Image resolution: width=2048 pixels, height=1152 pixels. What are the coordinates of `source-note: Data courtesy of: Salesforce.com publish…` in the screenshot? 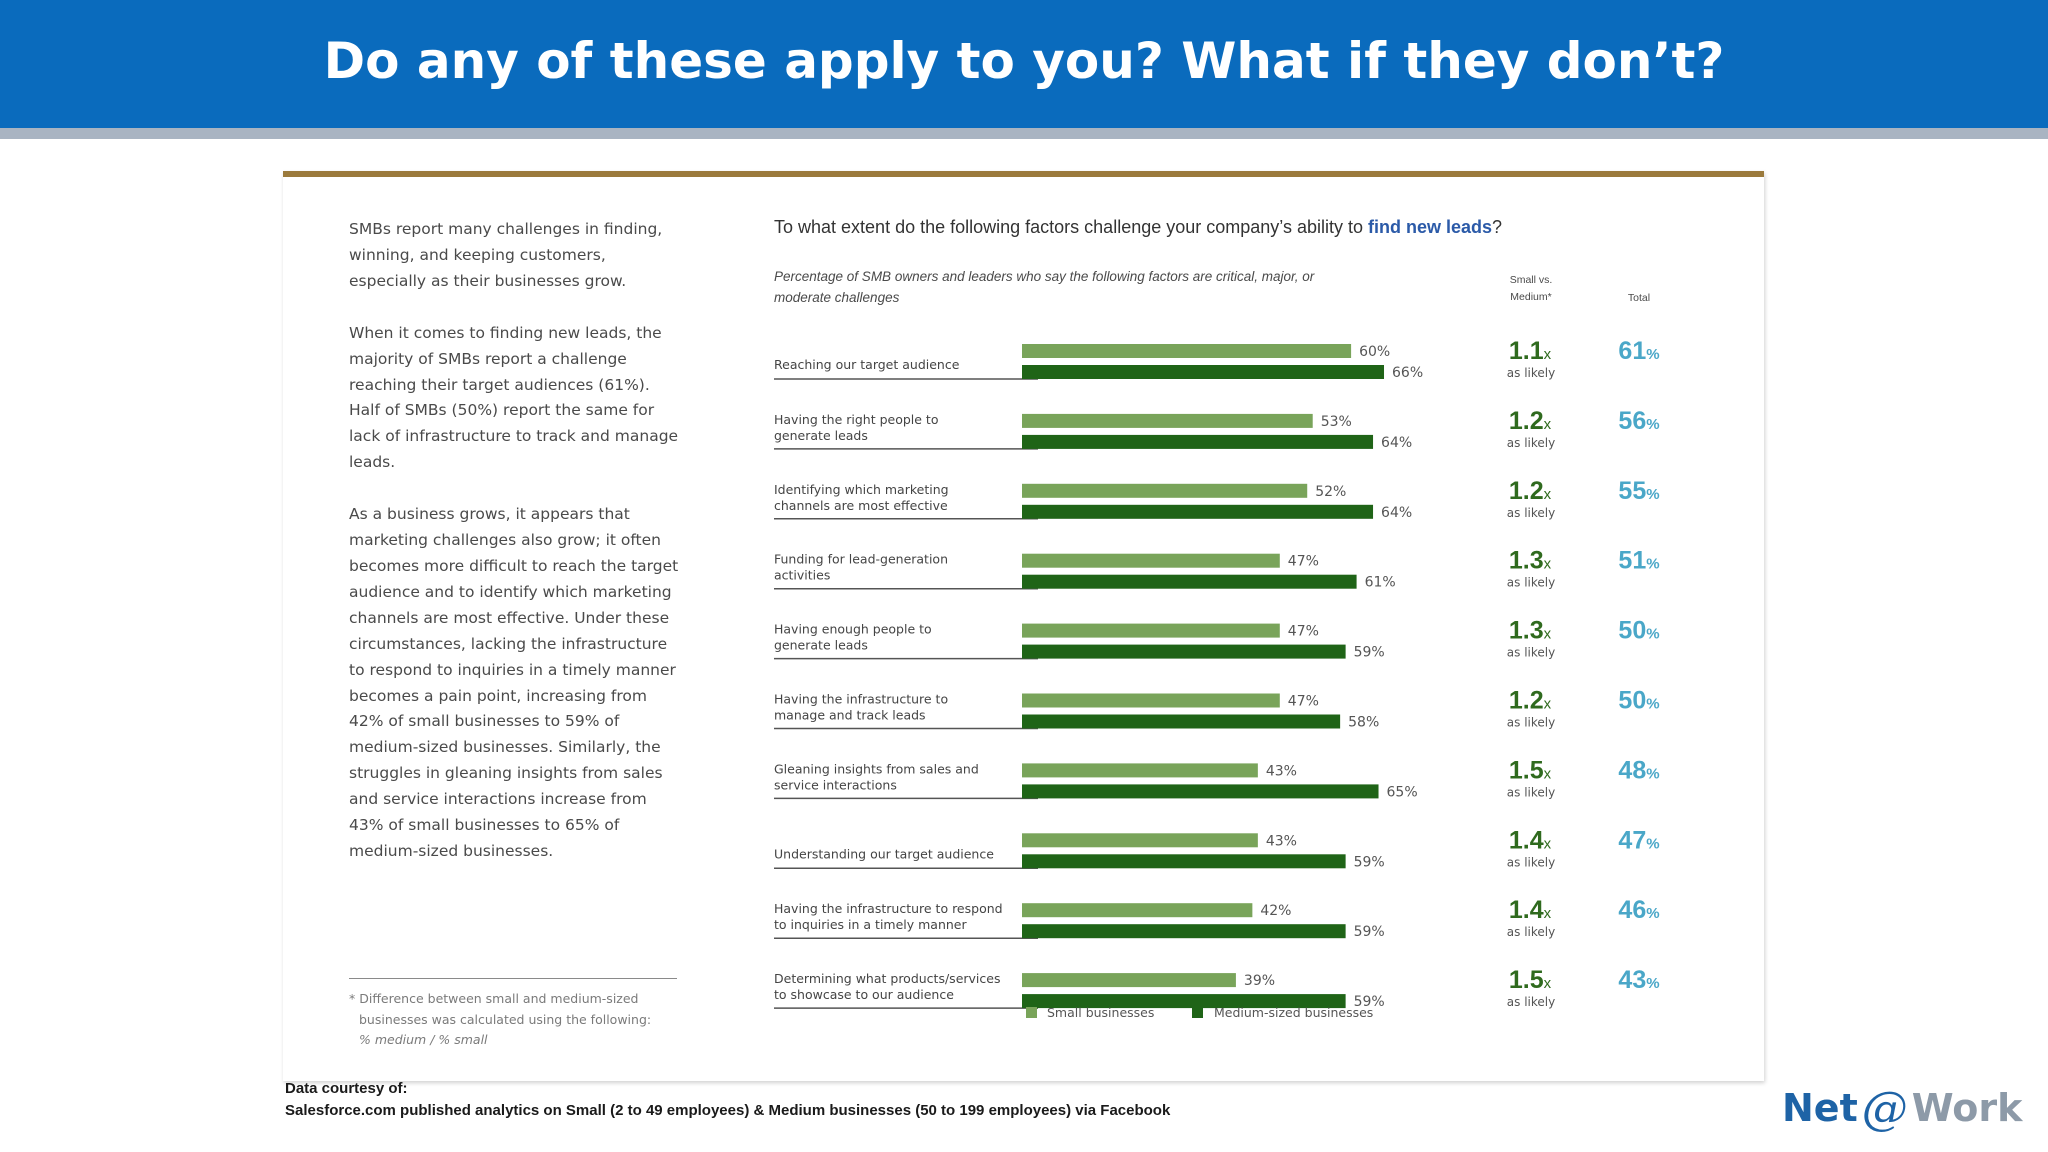 It's located at (727, 1100).